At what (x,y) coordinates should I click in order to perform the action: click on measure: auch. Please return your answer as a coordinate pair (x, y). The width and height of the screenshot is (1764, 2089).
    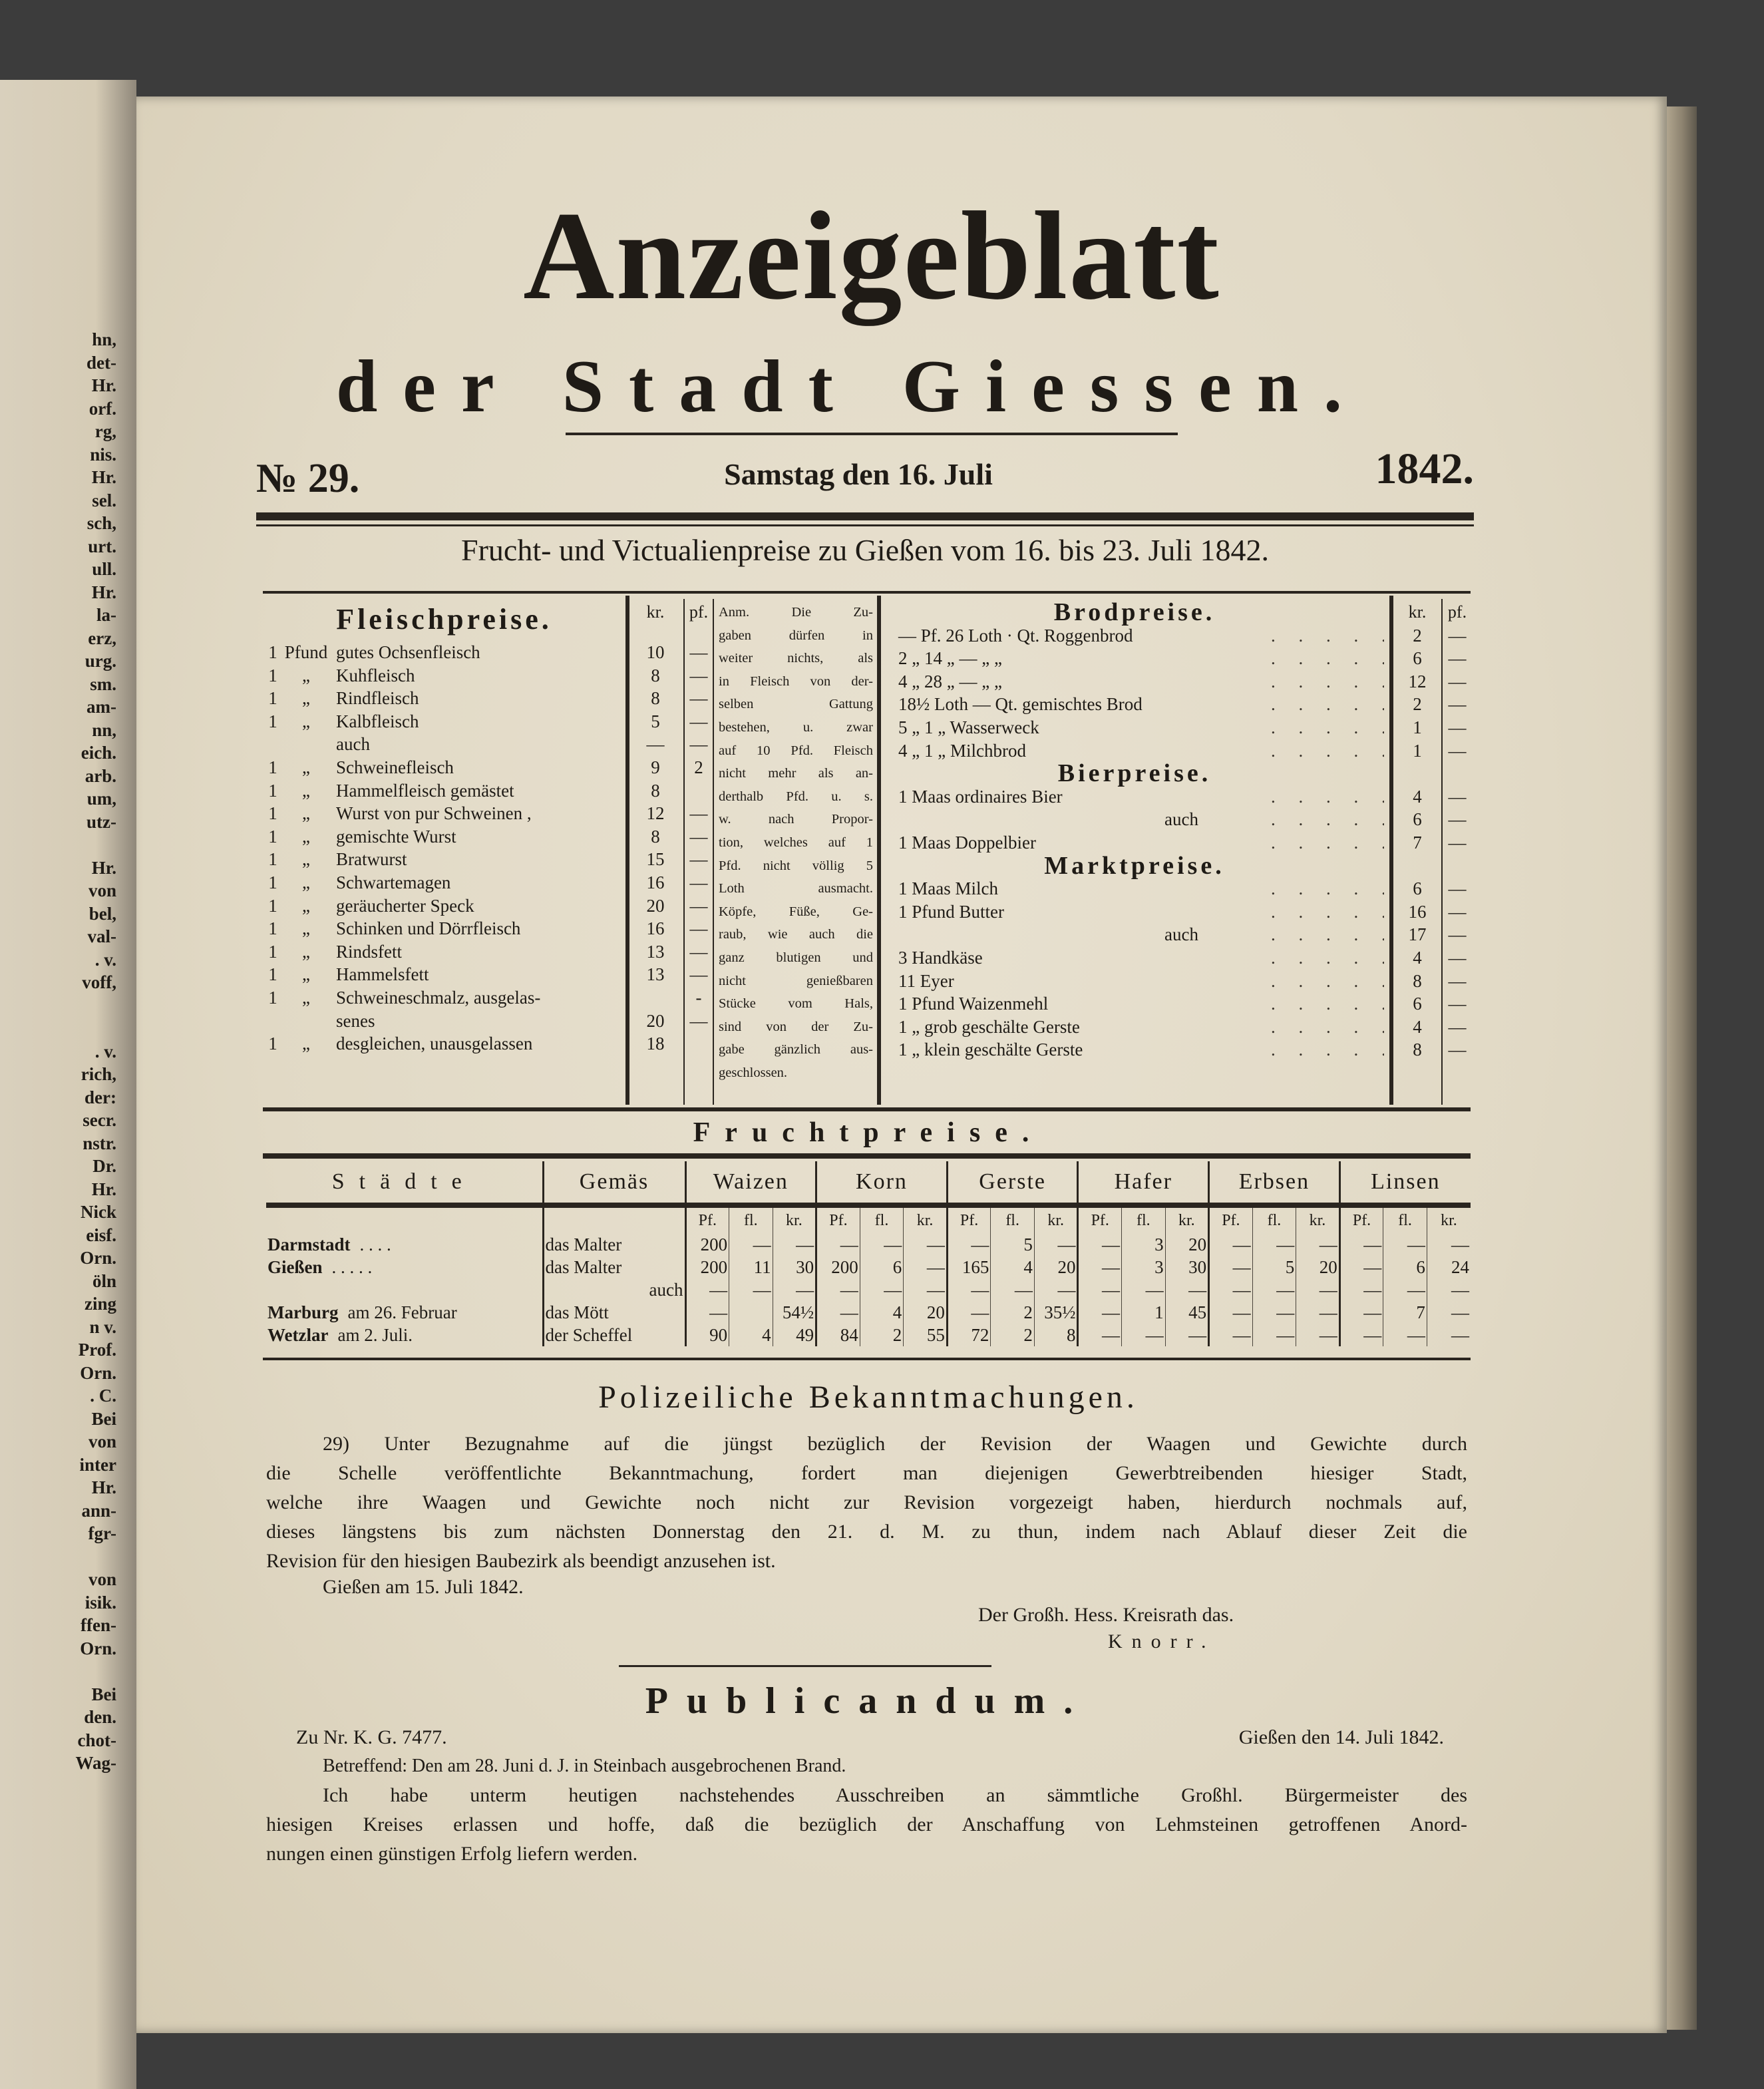
    Looking at the image, I should click on (614, 1289).